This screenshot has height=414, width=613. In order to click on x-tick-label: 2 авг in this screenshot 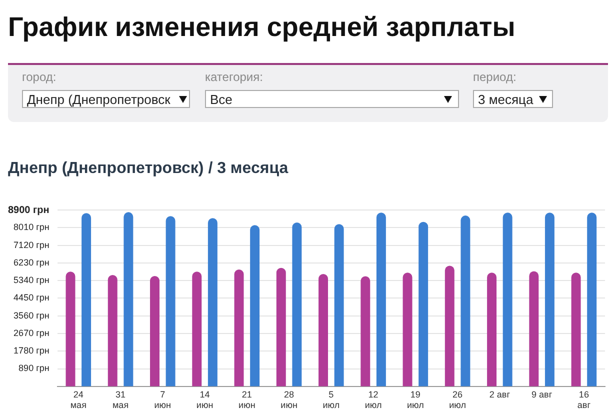, I will do `click(500, 394)`.